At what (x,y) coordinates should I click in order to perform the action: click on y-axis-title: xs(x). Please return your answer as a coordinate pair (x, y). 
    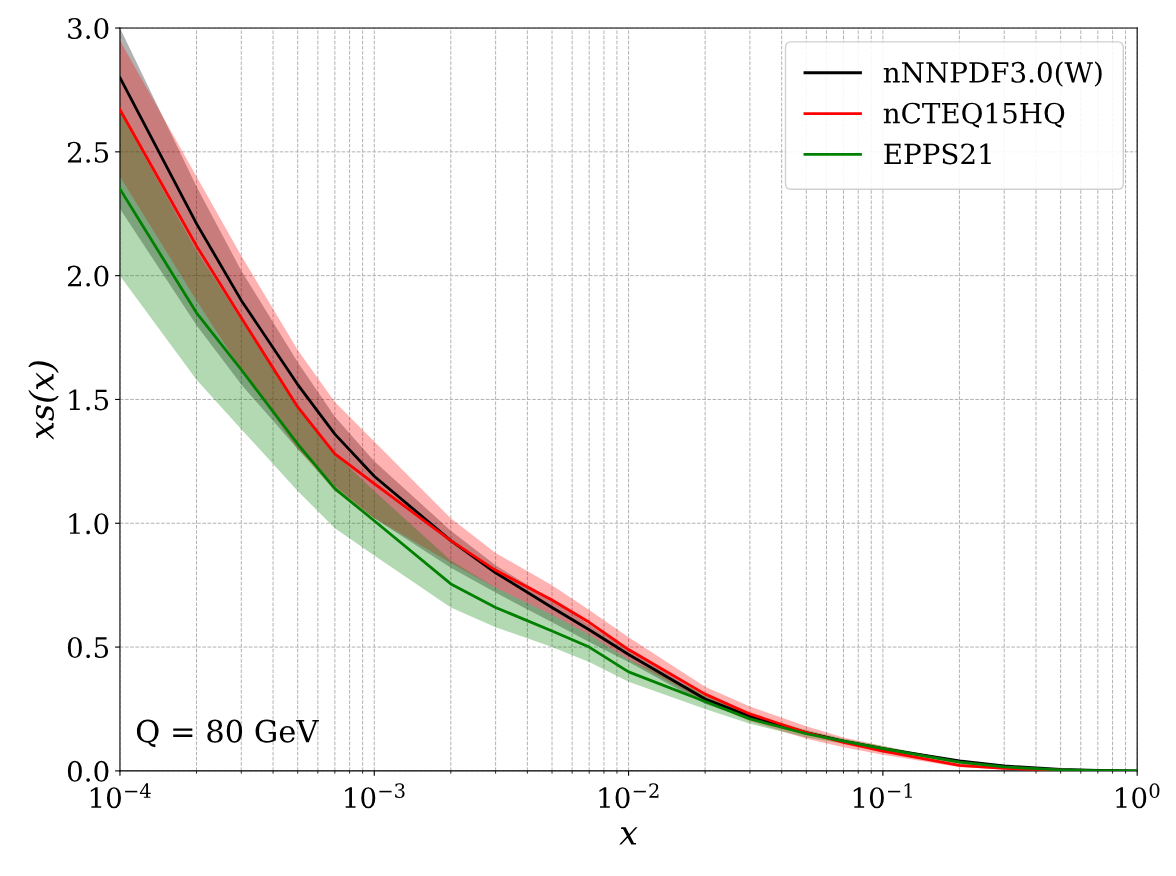
    Looking at the image, I should click on (43, 400).